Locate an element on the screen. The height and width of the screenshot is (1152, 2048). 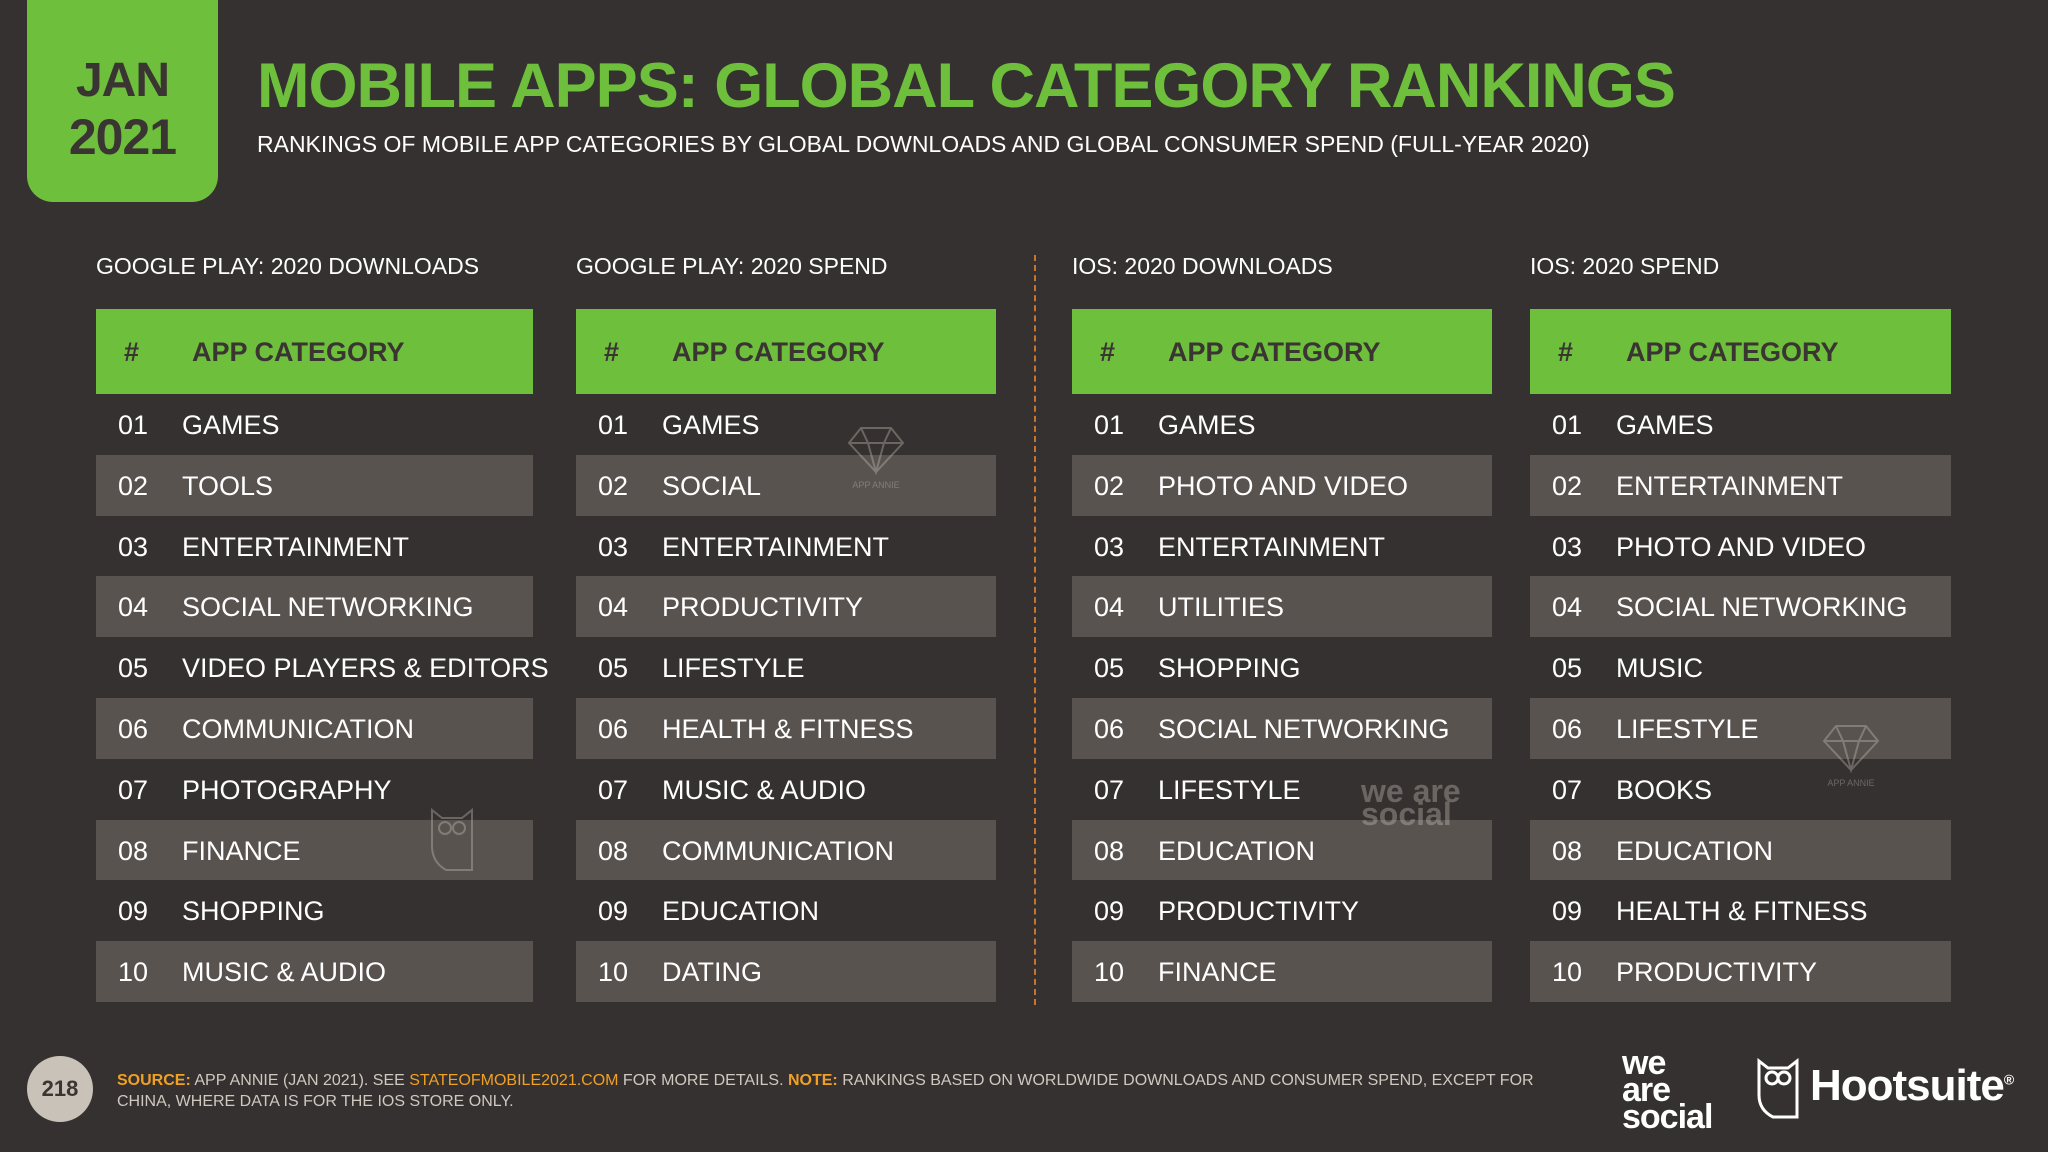
table-row: 09 HEALTH & FITNESS is located at coordinates (1740, 910).